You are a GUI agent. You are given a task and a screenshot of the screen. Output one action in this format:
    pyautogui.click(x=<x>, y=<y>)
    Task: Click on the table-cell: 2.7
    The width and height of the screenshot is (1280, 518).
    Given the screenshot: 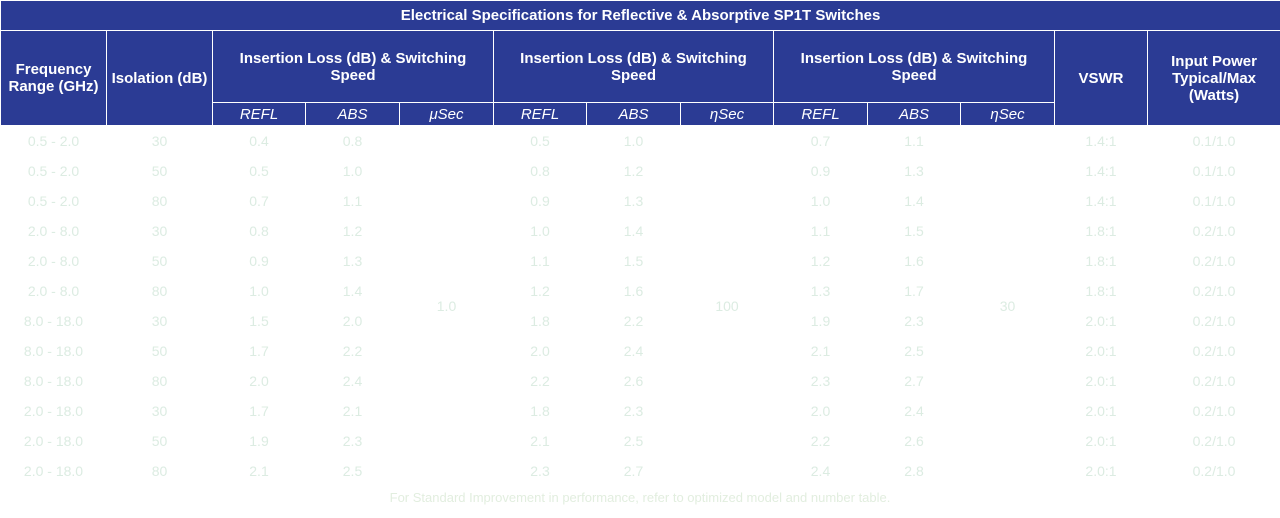 What is the action you would take?
    pyautogui.click(x=633, y=471)
    